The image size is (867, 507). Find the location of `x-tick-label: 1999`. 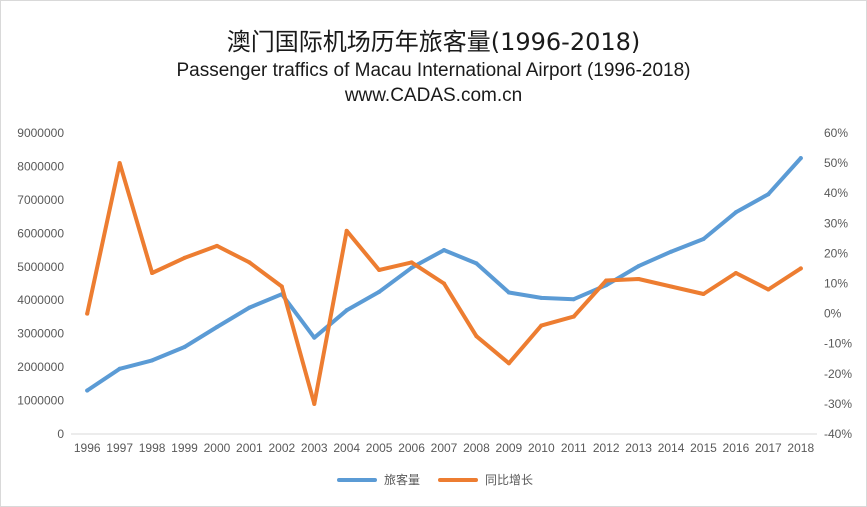

x-tick-label: 1999 is located at coordinates (184, 448).